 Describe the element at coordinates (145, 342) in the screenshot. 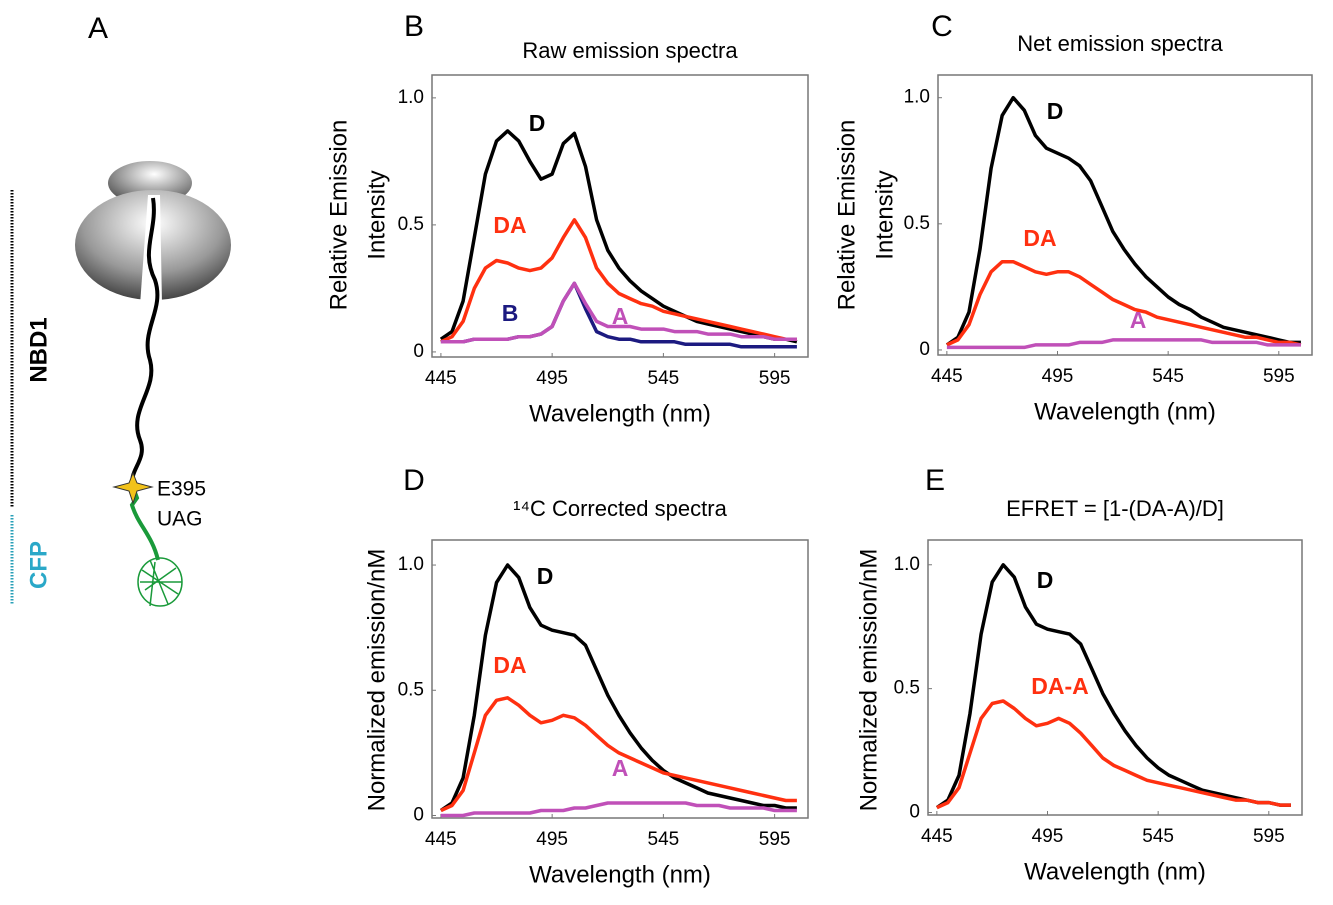

I see `nascent-chain` at that location.